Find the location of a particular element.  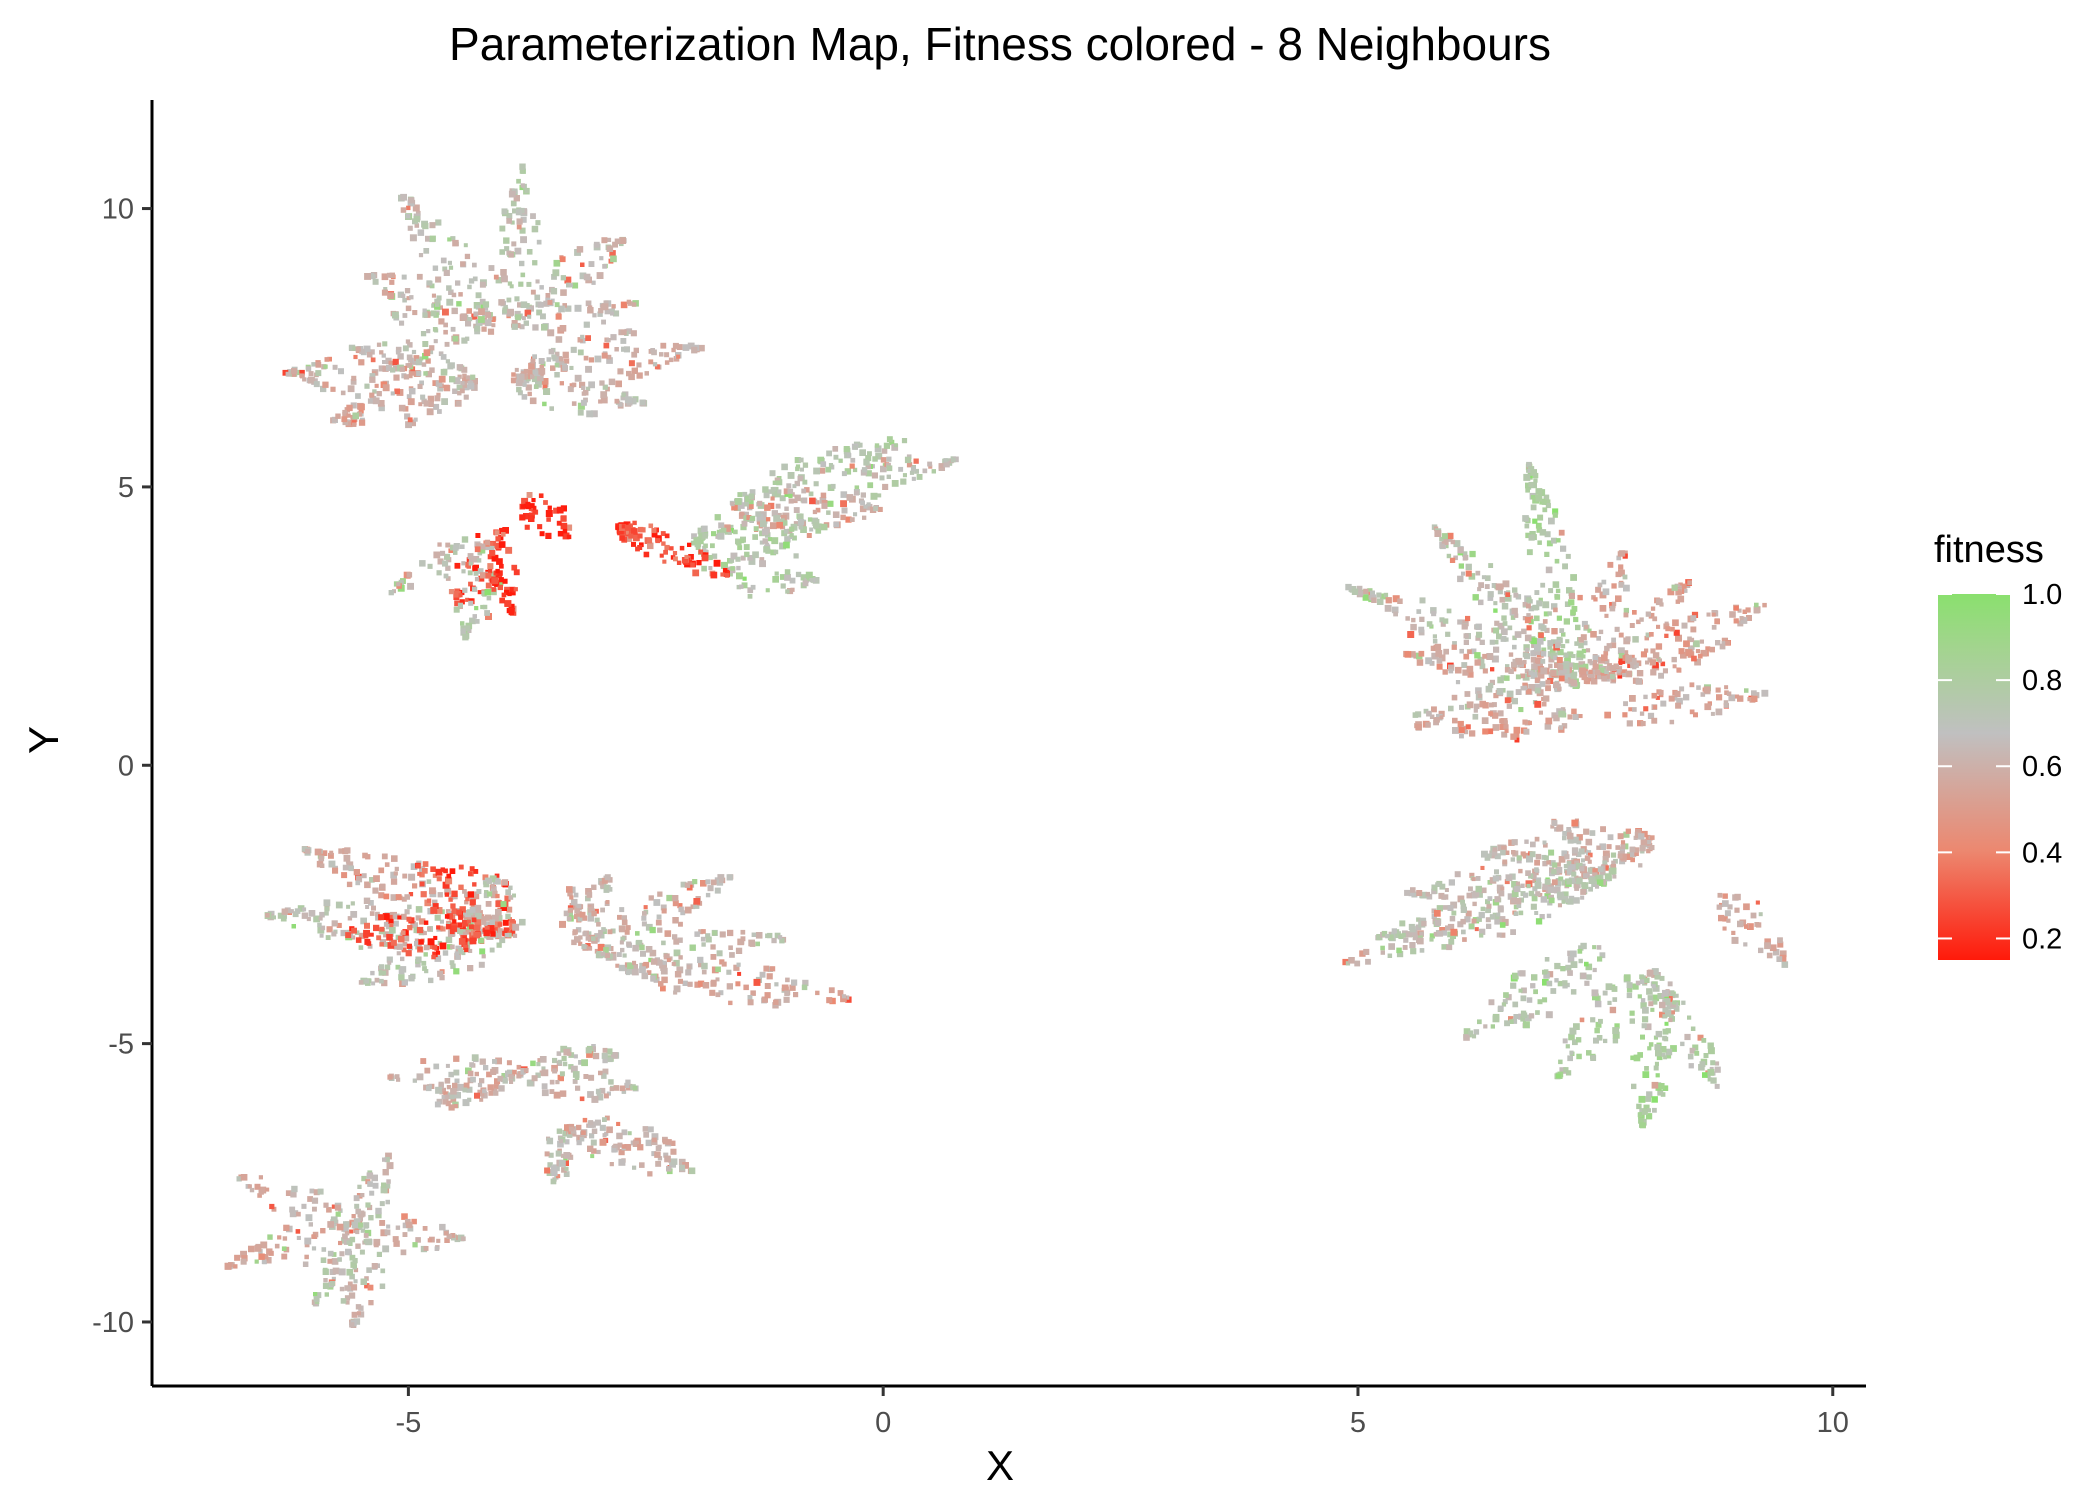

legend-tick-label: 0.2 is located at coordinates (2042, 939).